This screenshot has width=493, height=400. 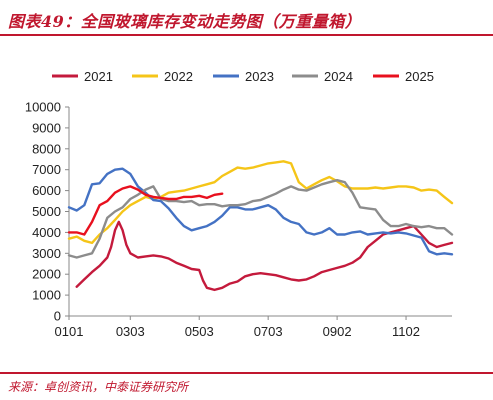 I want to click on series-line-2025, so click(x=145, y=210).